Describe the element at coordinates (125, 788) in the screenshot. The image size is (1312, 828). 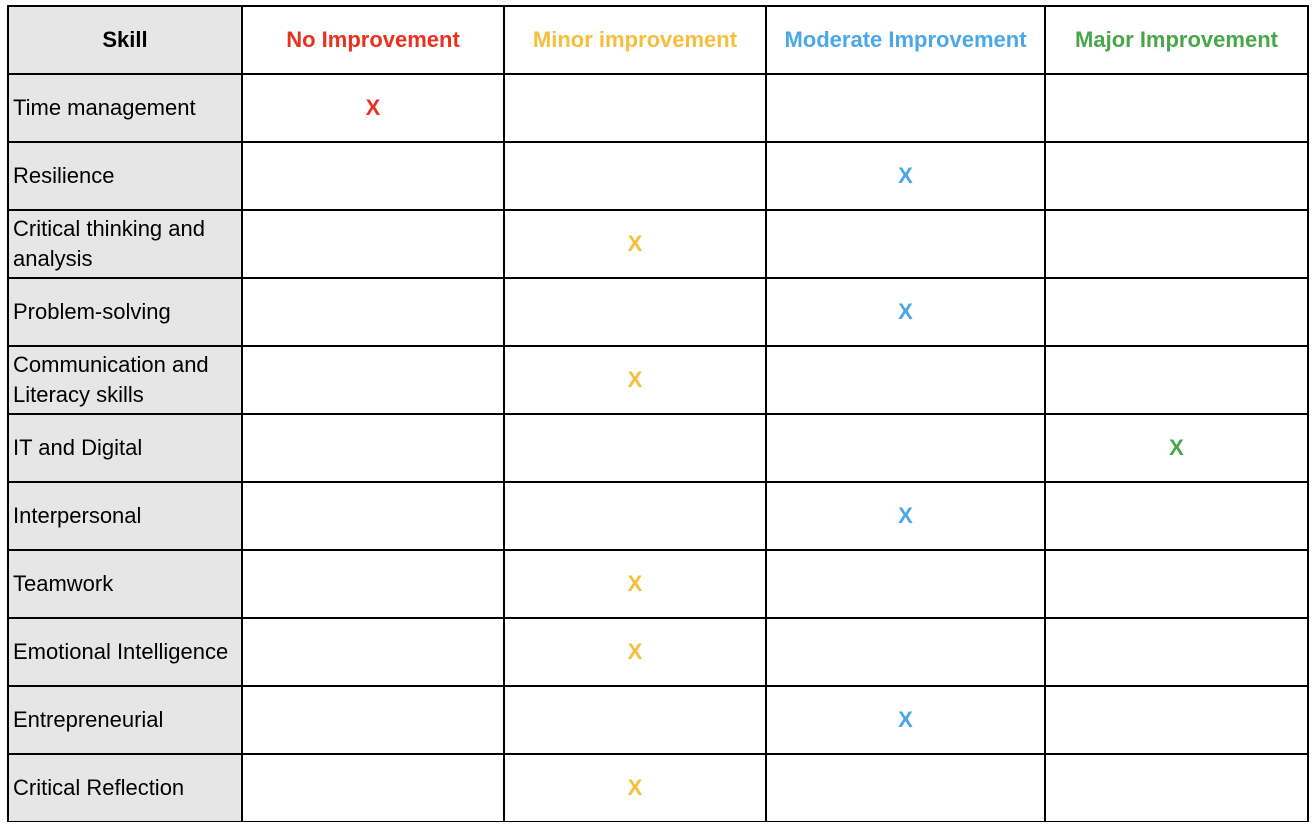
I see `skill-name-cell: Critical Reflection` at that location.